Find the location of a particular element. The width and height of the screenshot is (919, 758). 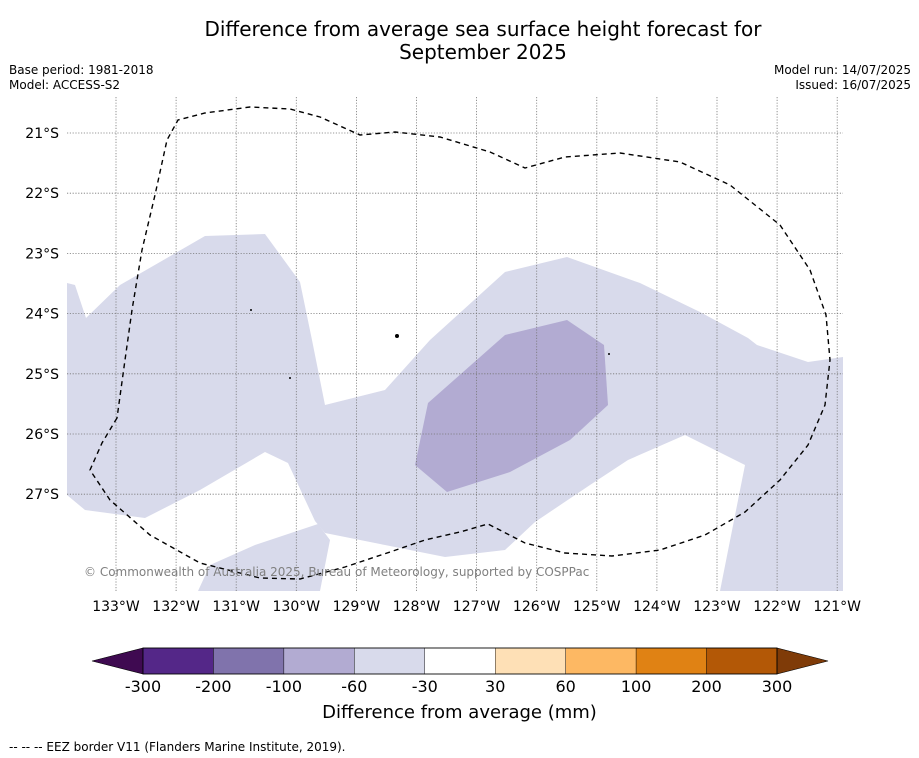

colorbar-tick-label: 300 is located at coordinates (777, 686).